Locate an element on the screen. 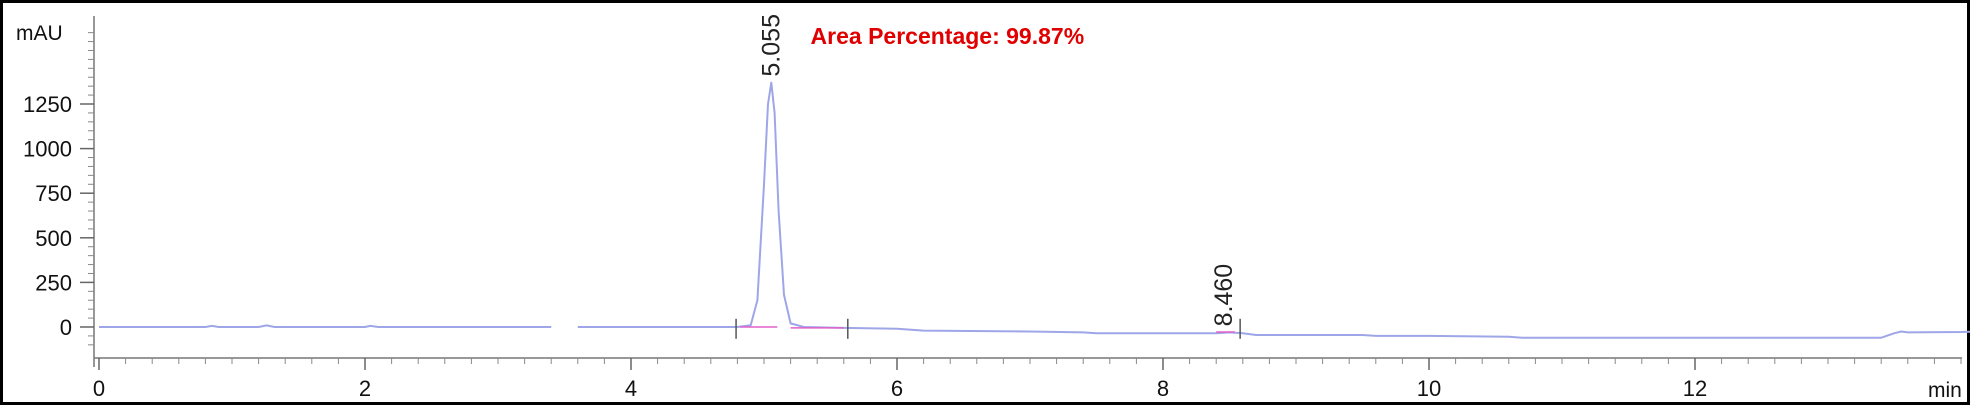 This screenshot has width=1970, height=405. y-major-ticks: 0 250 500 750 1000 1250 is located at coordinates (58, 216).